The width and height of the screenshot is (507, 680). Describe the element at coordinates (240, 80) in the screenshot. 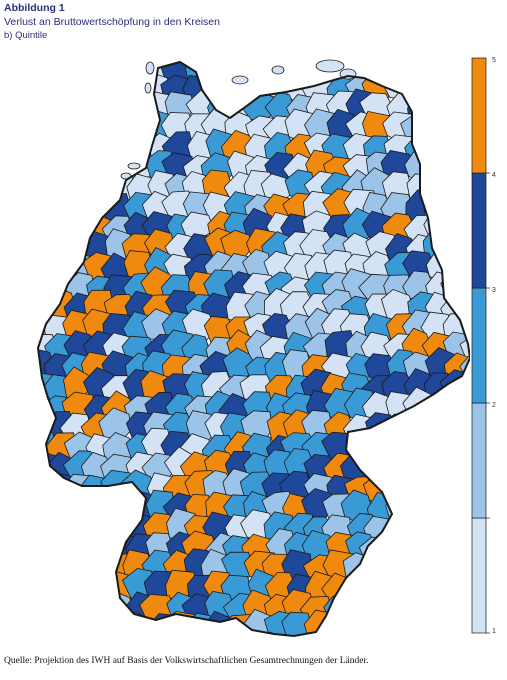

I see `island` at that location.